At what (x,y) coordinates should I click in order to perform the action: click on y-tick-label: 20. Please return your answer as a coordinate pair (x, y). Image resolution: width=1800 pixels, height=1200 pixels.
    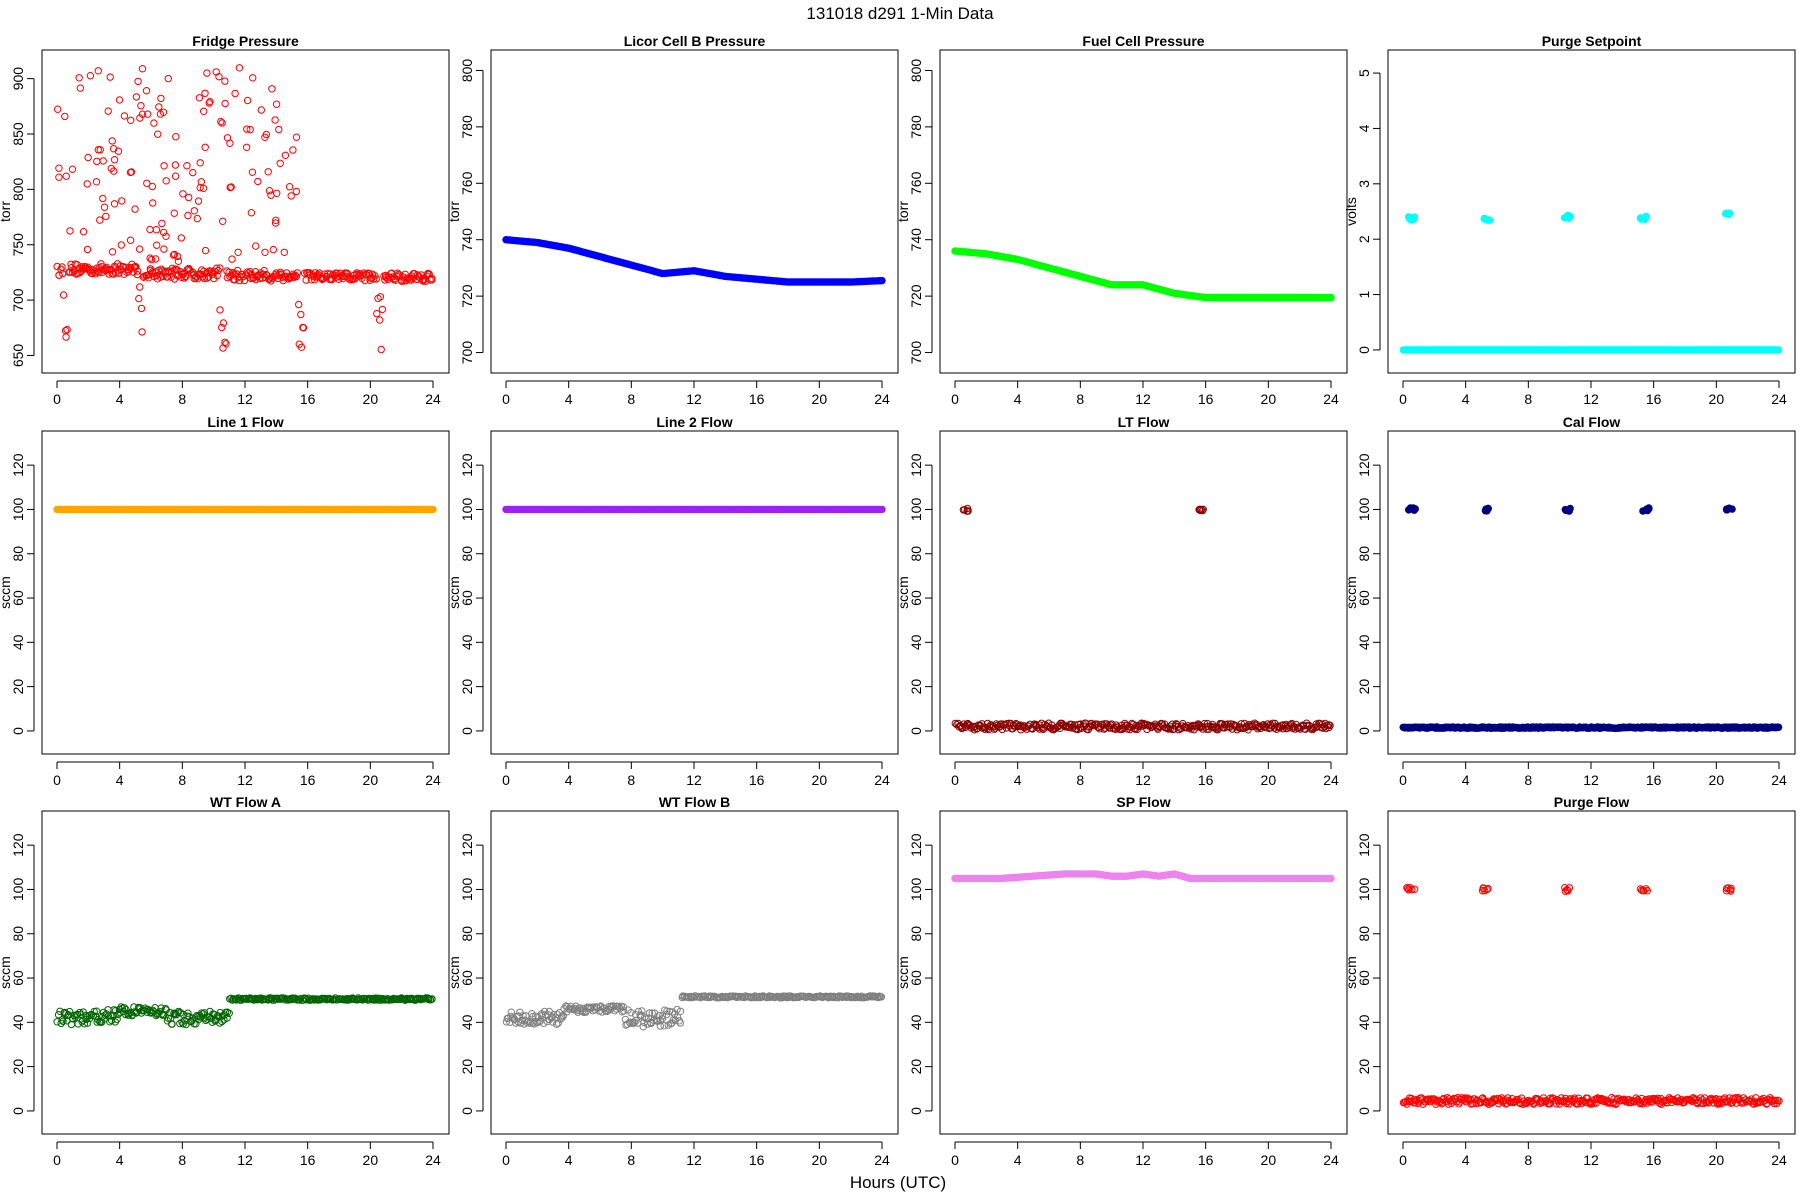
    Looking at the image, I should click on (916, 1067).